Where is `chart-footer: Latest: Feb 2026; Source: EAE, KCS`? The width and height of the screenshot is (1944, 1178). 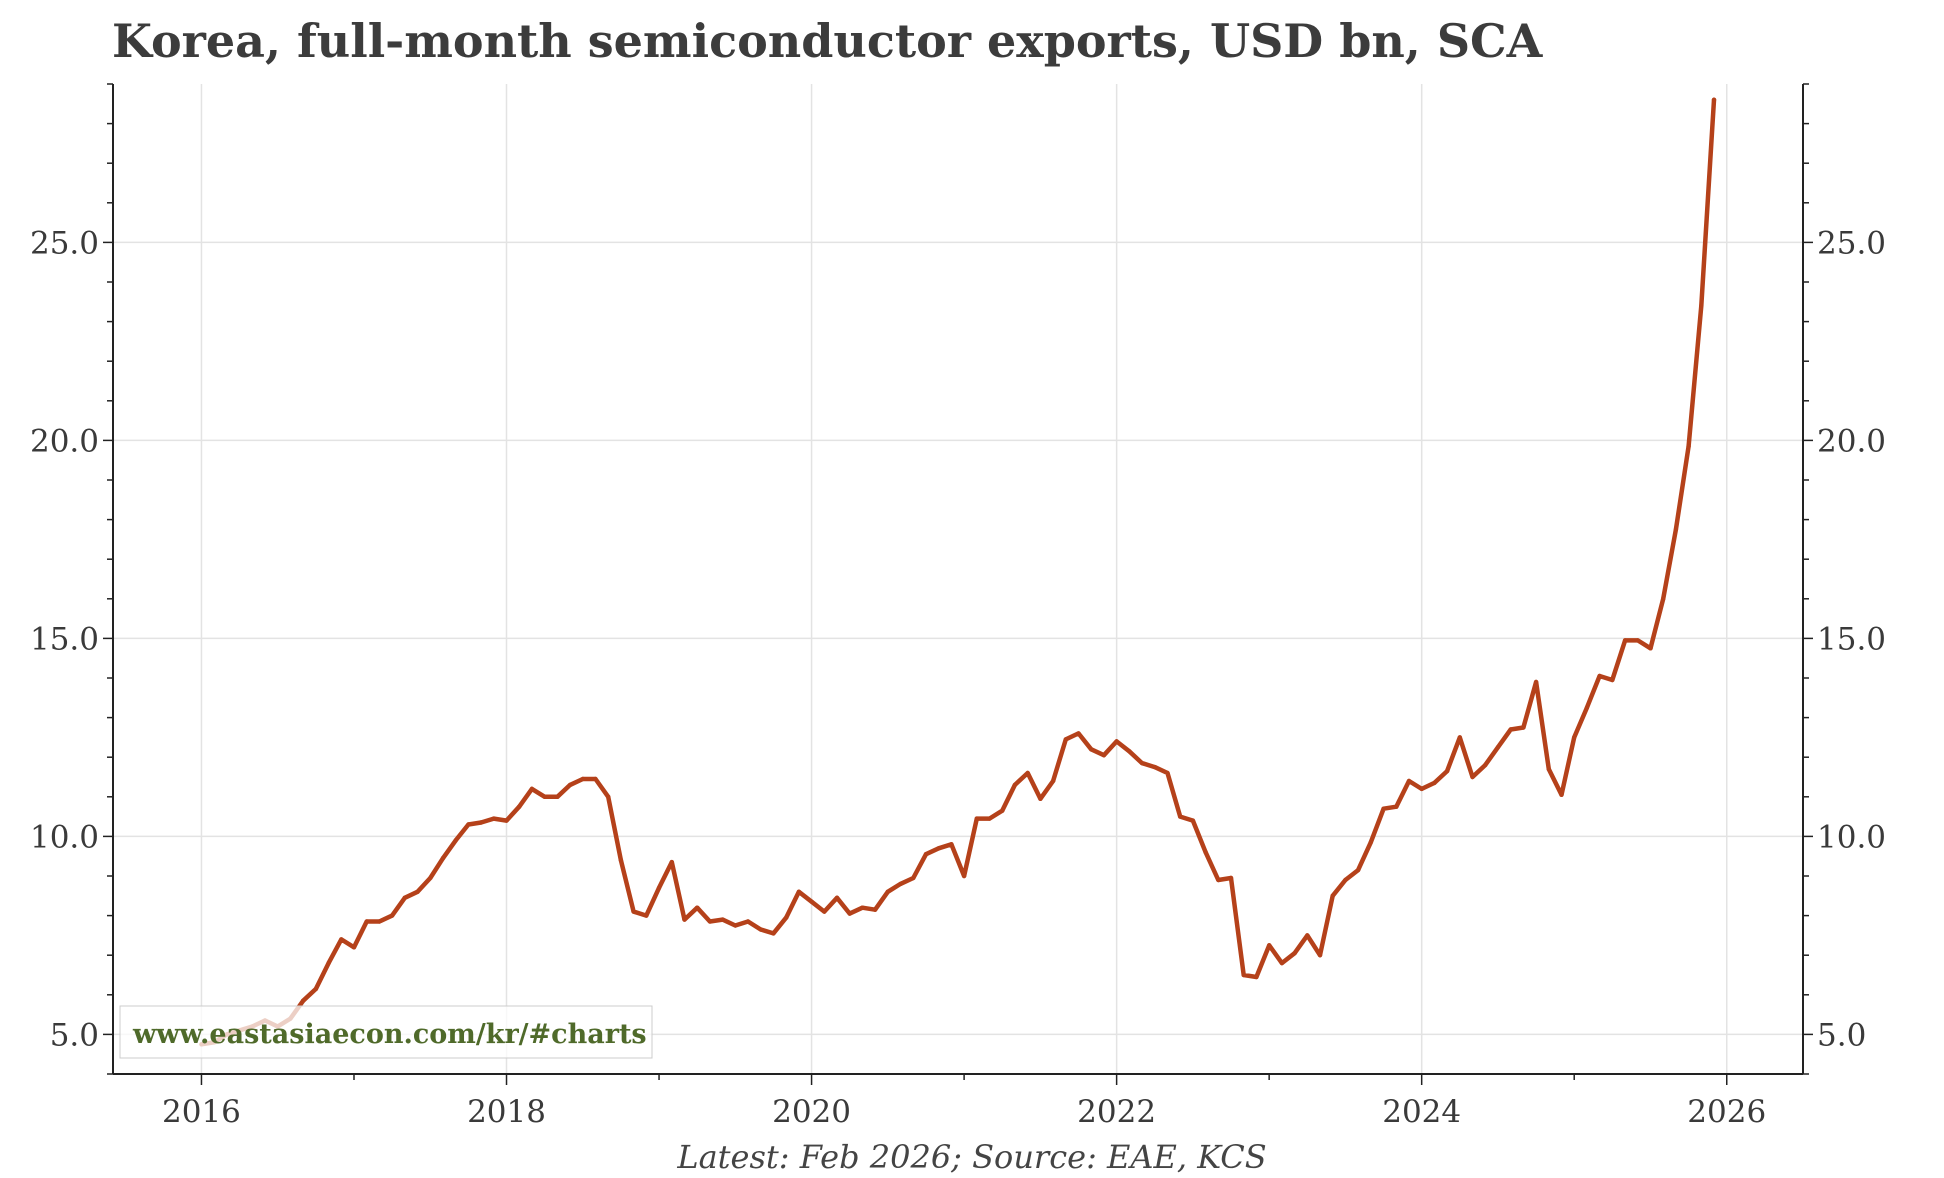
chart-footer: Latest: Feb 2026; Source: EAE, KCS is located at coordinates (972, 1157).